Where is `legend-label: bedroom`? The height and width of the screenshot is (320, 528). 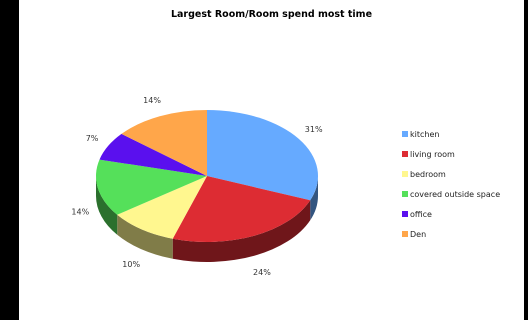 legend-label: bedroom is located at coordinates (428, 174).